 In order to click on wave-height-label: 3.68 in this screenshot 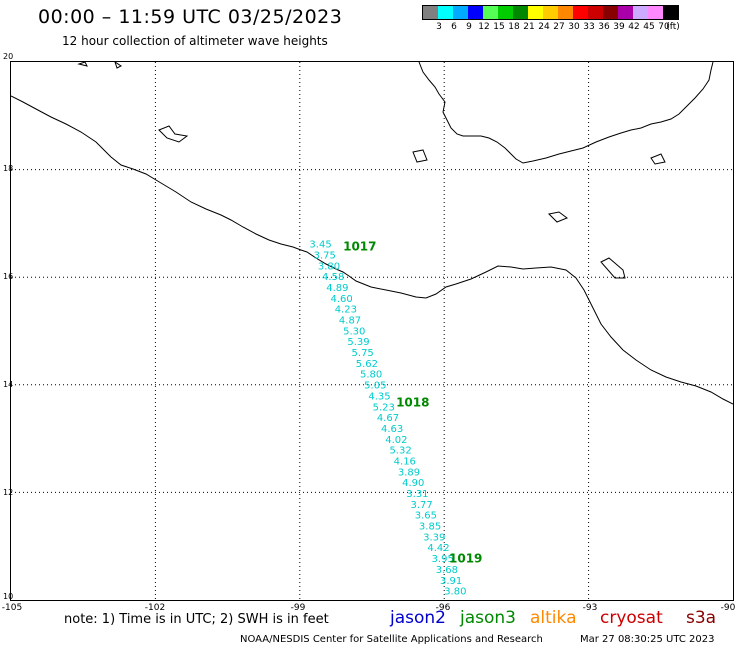, I will do `click(447, 570)`.